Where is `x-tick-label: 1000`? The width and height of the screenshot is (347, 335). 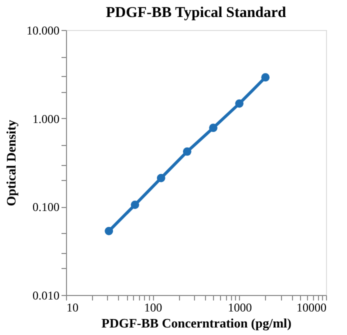 x-tick-label: 1000 is located at coordinates (240, 307).